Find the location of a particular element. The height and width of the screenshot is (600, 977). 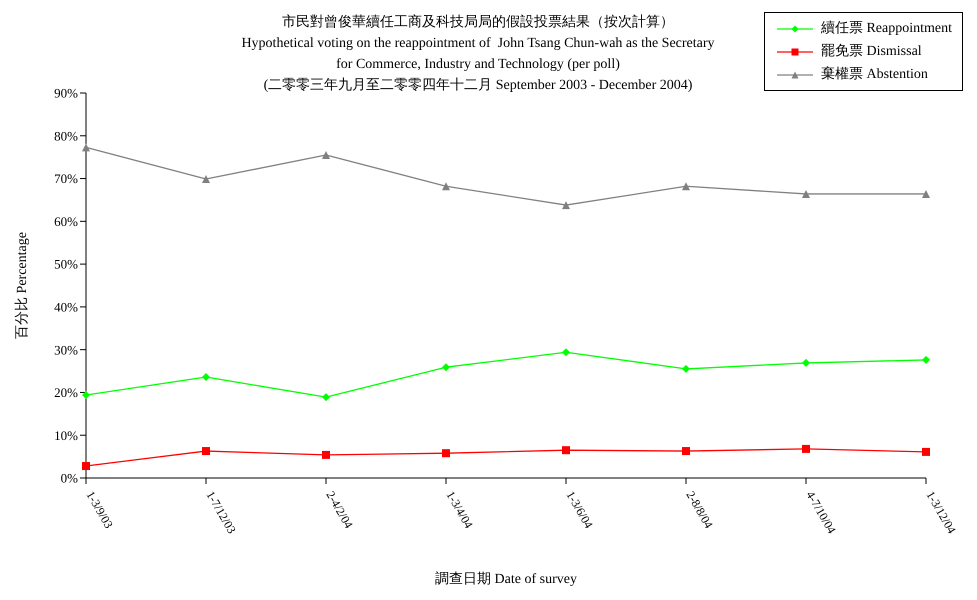

legend-label: 罷免票 Dismissal is located at coordinates (871, 51).